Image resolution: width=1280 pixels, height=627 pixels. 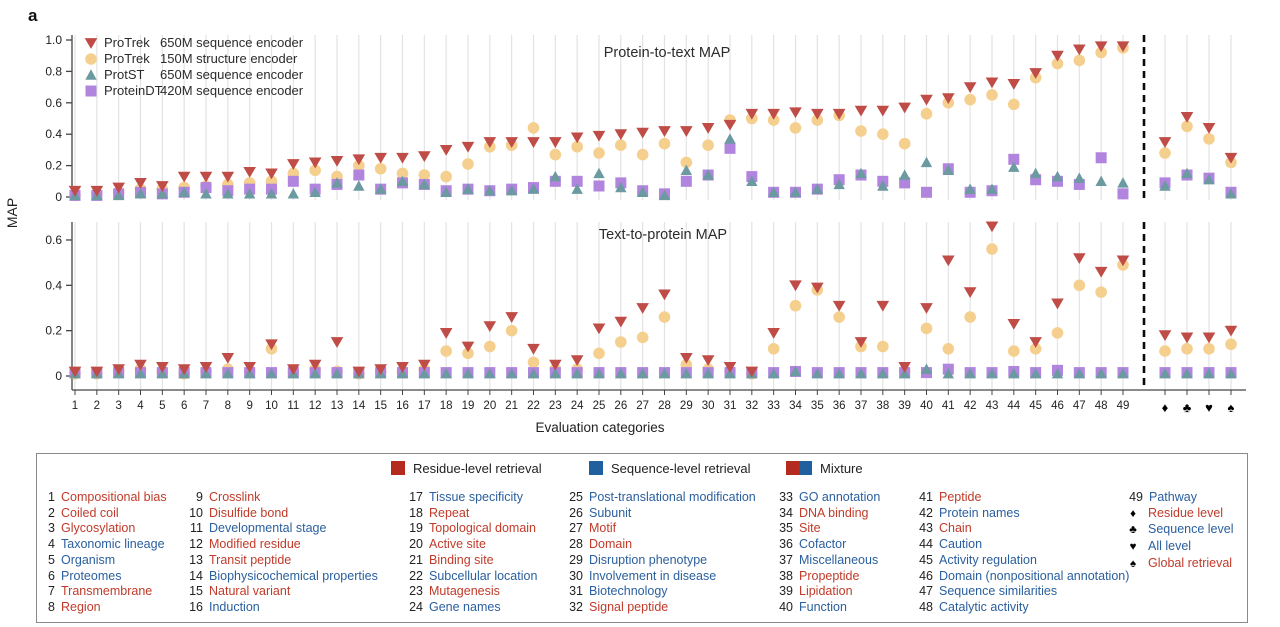 What do you see at coordinates (281, 592) in the screenshot?
I see `category-legend-row: 15 Natural variant` at bounding box center [281, 592].